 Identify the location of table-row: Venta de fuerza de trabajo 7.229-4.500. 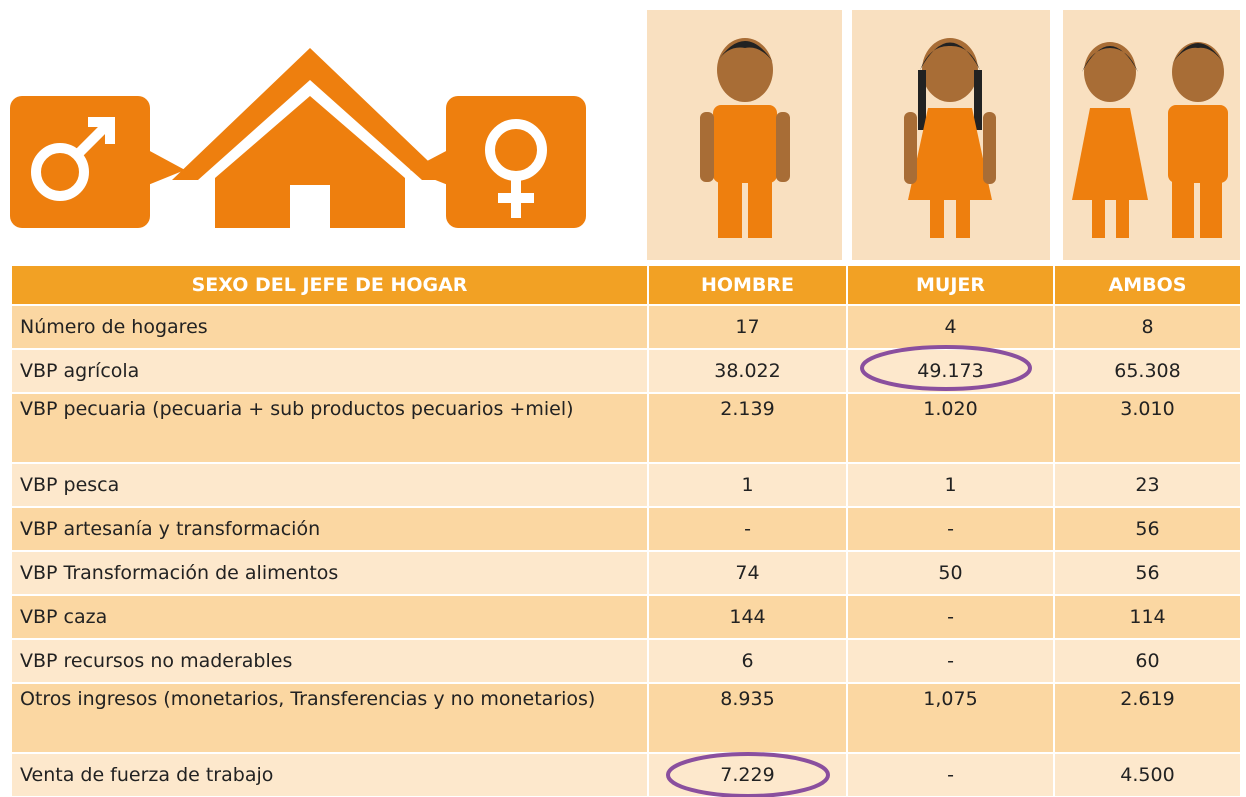
(626, 774).